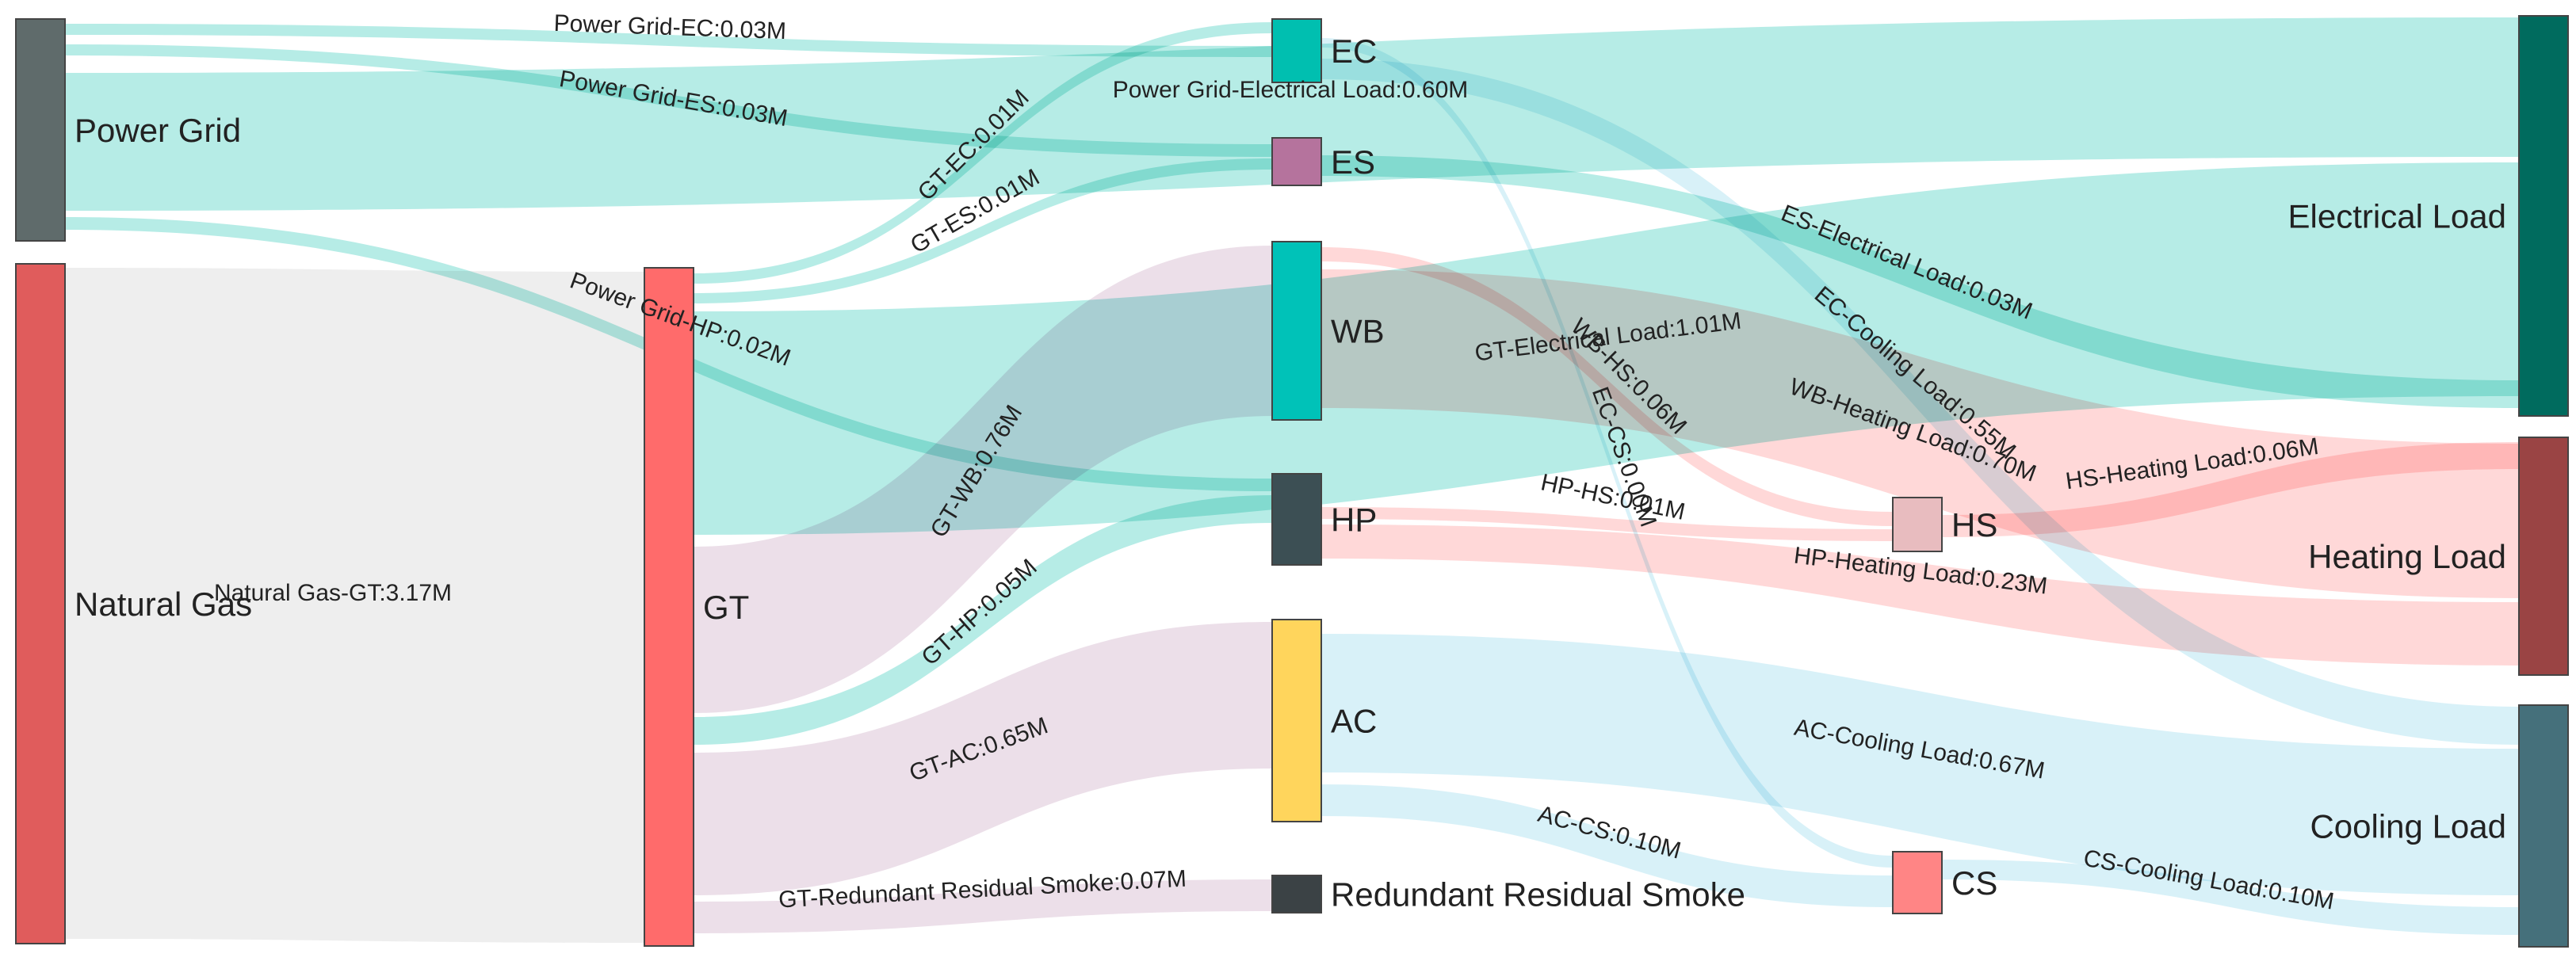 This screenshot has width=2576, height=965. Describe the element at coordinates (1917, 882) in the screenshot. I see `node-cs` at that location.